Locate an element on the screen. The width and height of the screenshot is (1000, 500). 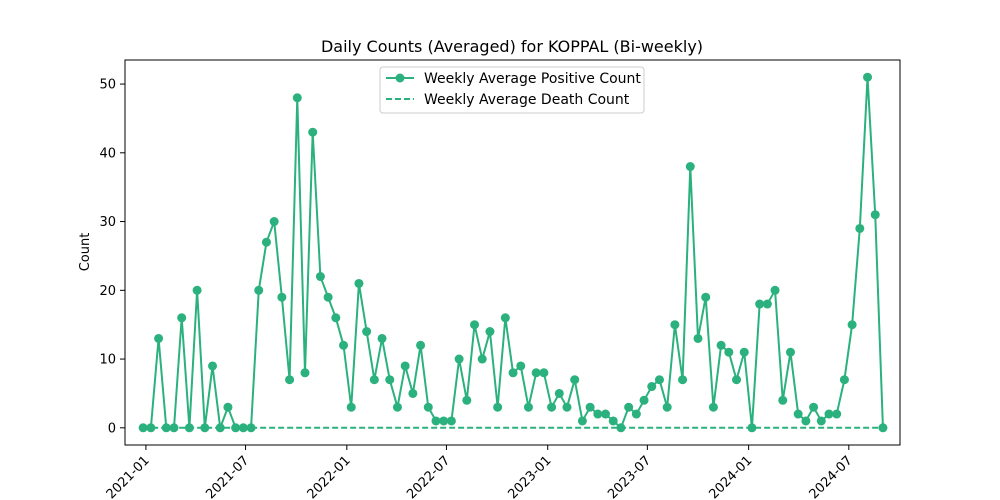
y-tick-label: 30 is located at coordinates (107, 222).